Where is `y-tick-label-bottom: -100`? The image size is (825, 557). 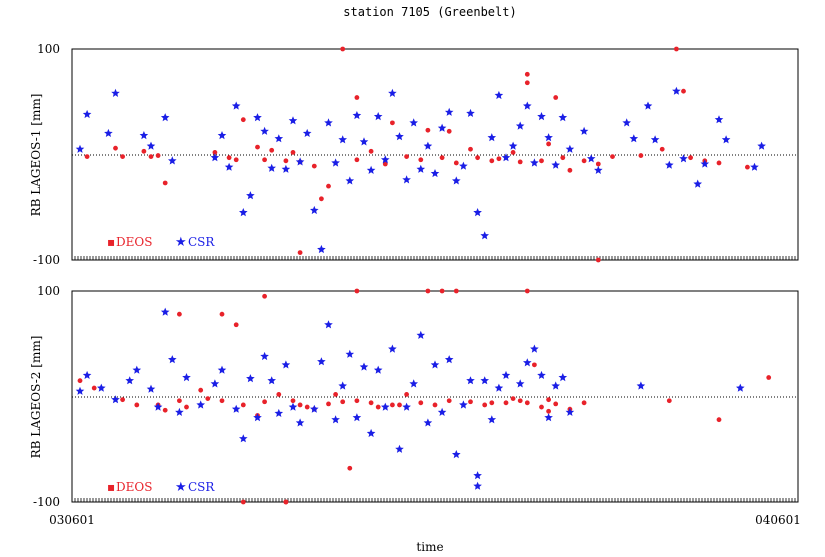 y-tick-label-bottom: -100 is located at coordinates (46, 260).